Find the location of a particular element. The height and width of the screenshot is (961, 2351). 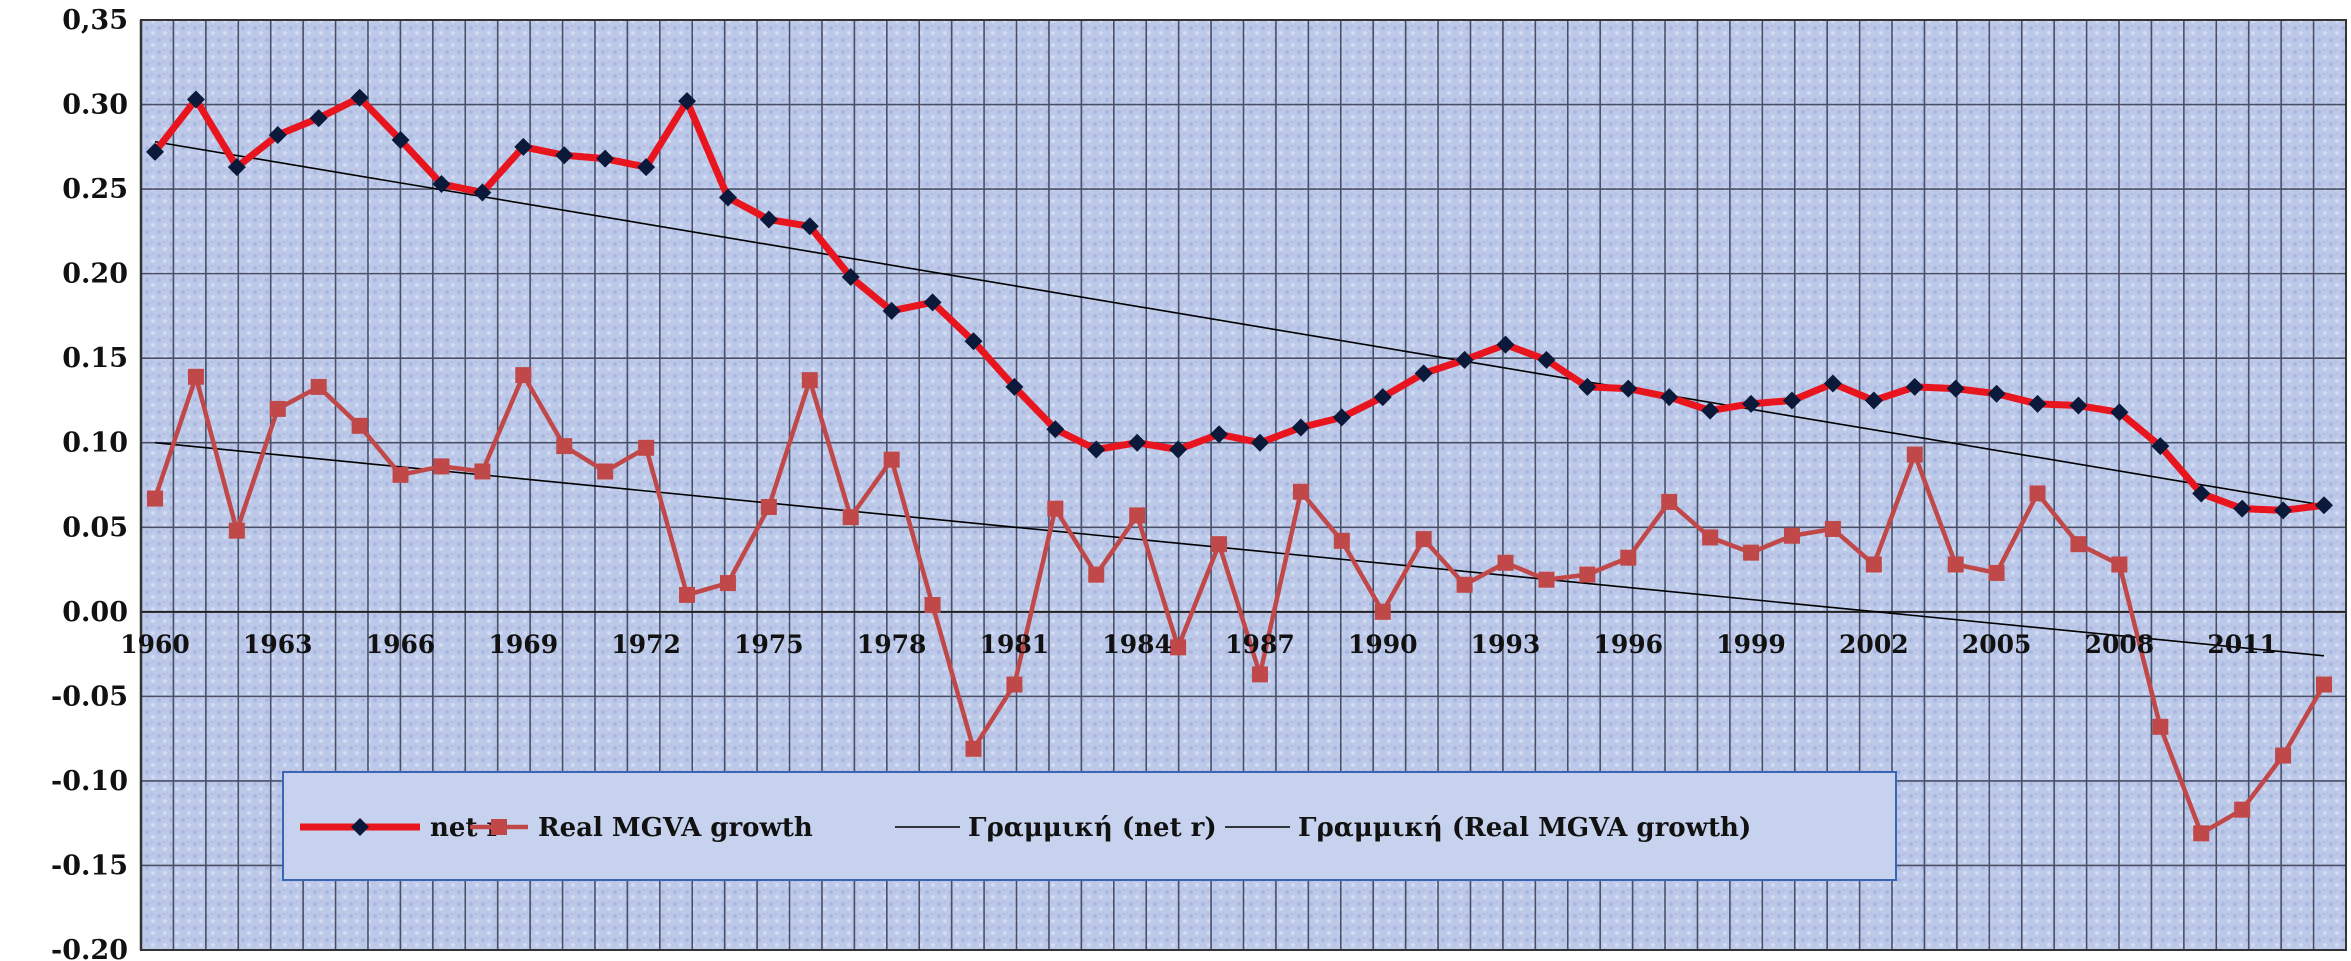

y-tick-label: 0.30 is located at coordinates (95, 105).